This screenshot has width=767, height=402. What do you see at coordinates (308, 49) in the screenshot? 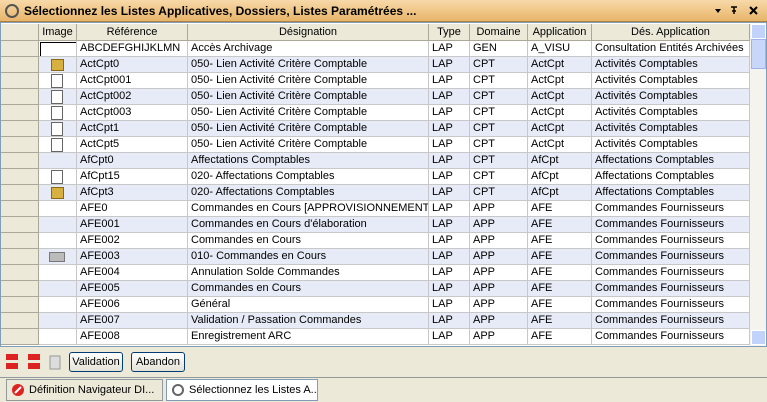
I see `grid-cell: Accès Archivage` at bounding box center [308, 49].